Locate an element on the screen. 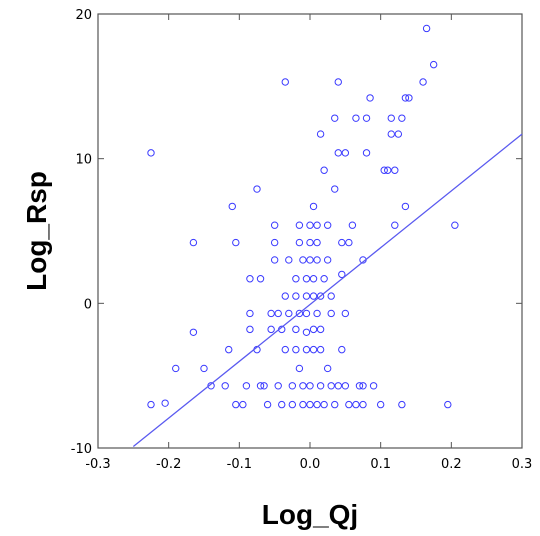  x-tick-label: 0.2 is located at coordinates (451, 464).